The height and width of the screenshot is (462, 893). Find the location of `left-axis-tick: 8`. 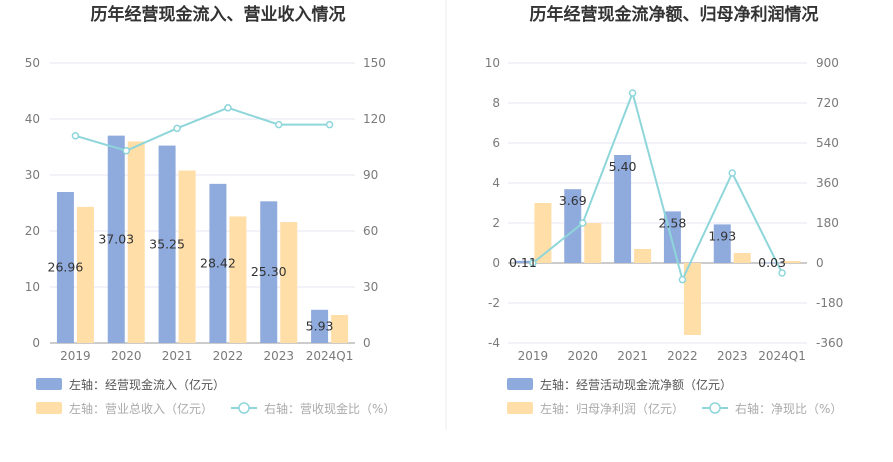

left-axis-tick: 8 is located at coordinates (496, 103).